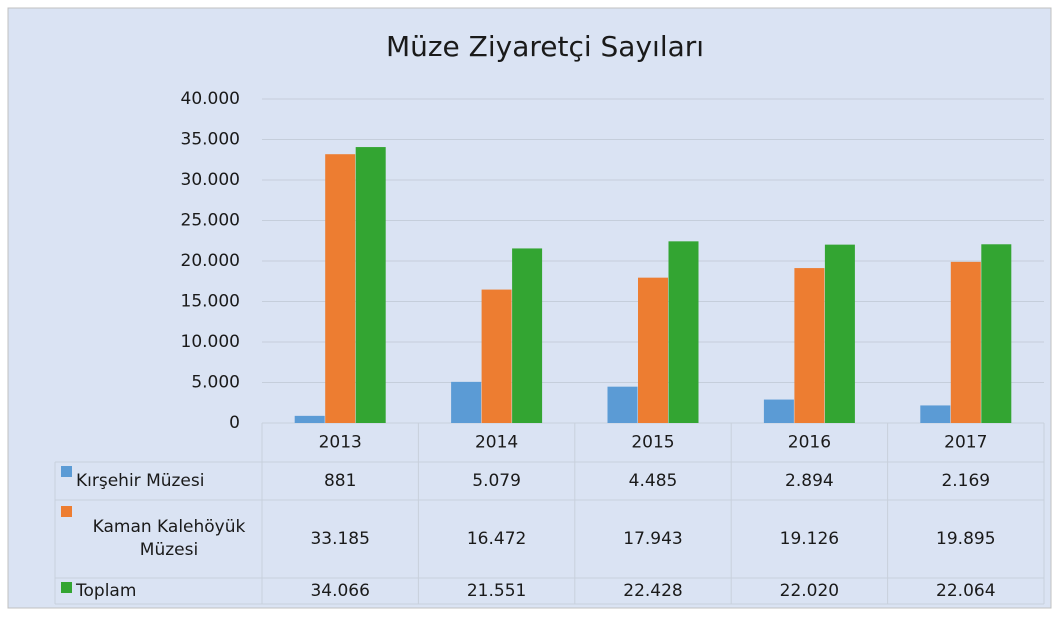 The image size is (1061, 618). I want to click on y-tick-label: 0, so click(234, 423).